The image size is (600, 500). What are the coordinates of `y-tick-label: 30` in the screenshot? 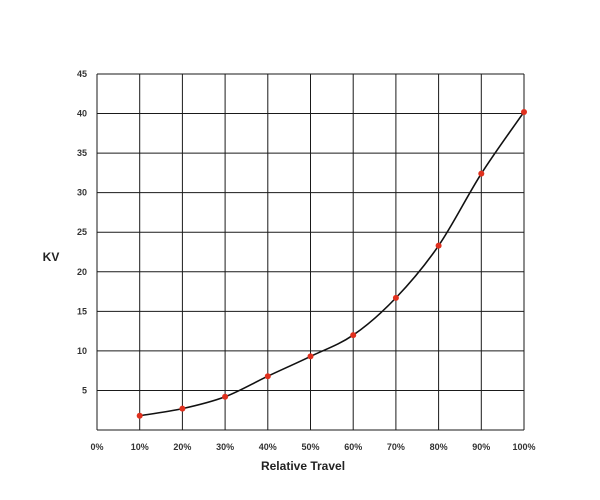 It's located at (82, 193).